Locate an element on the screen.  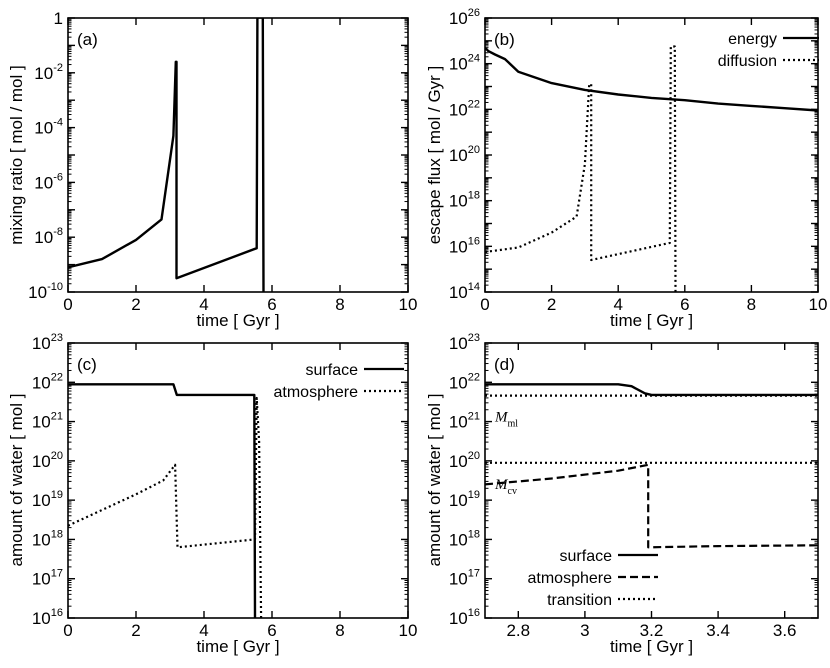
threshold-label: Mcv is located at coordinates (505, 487).